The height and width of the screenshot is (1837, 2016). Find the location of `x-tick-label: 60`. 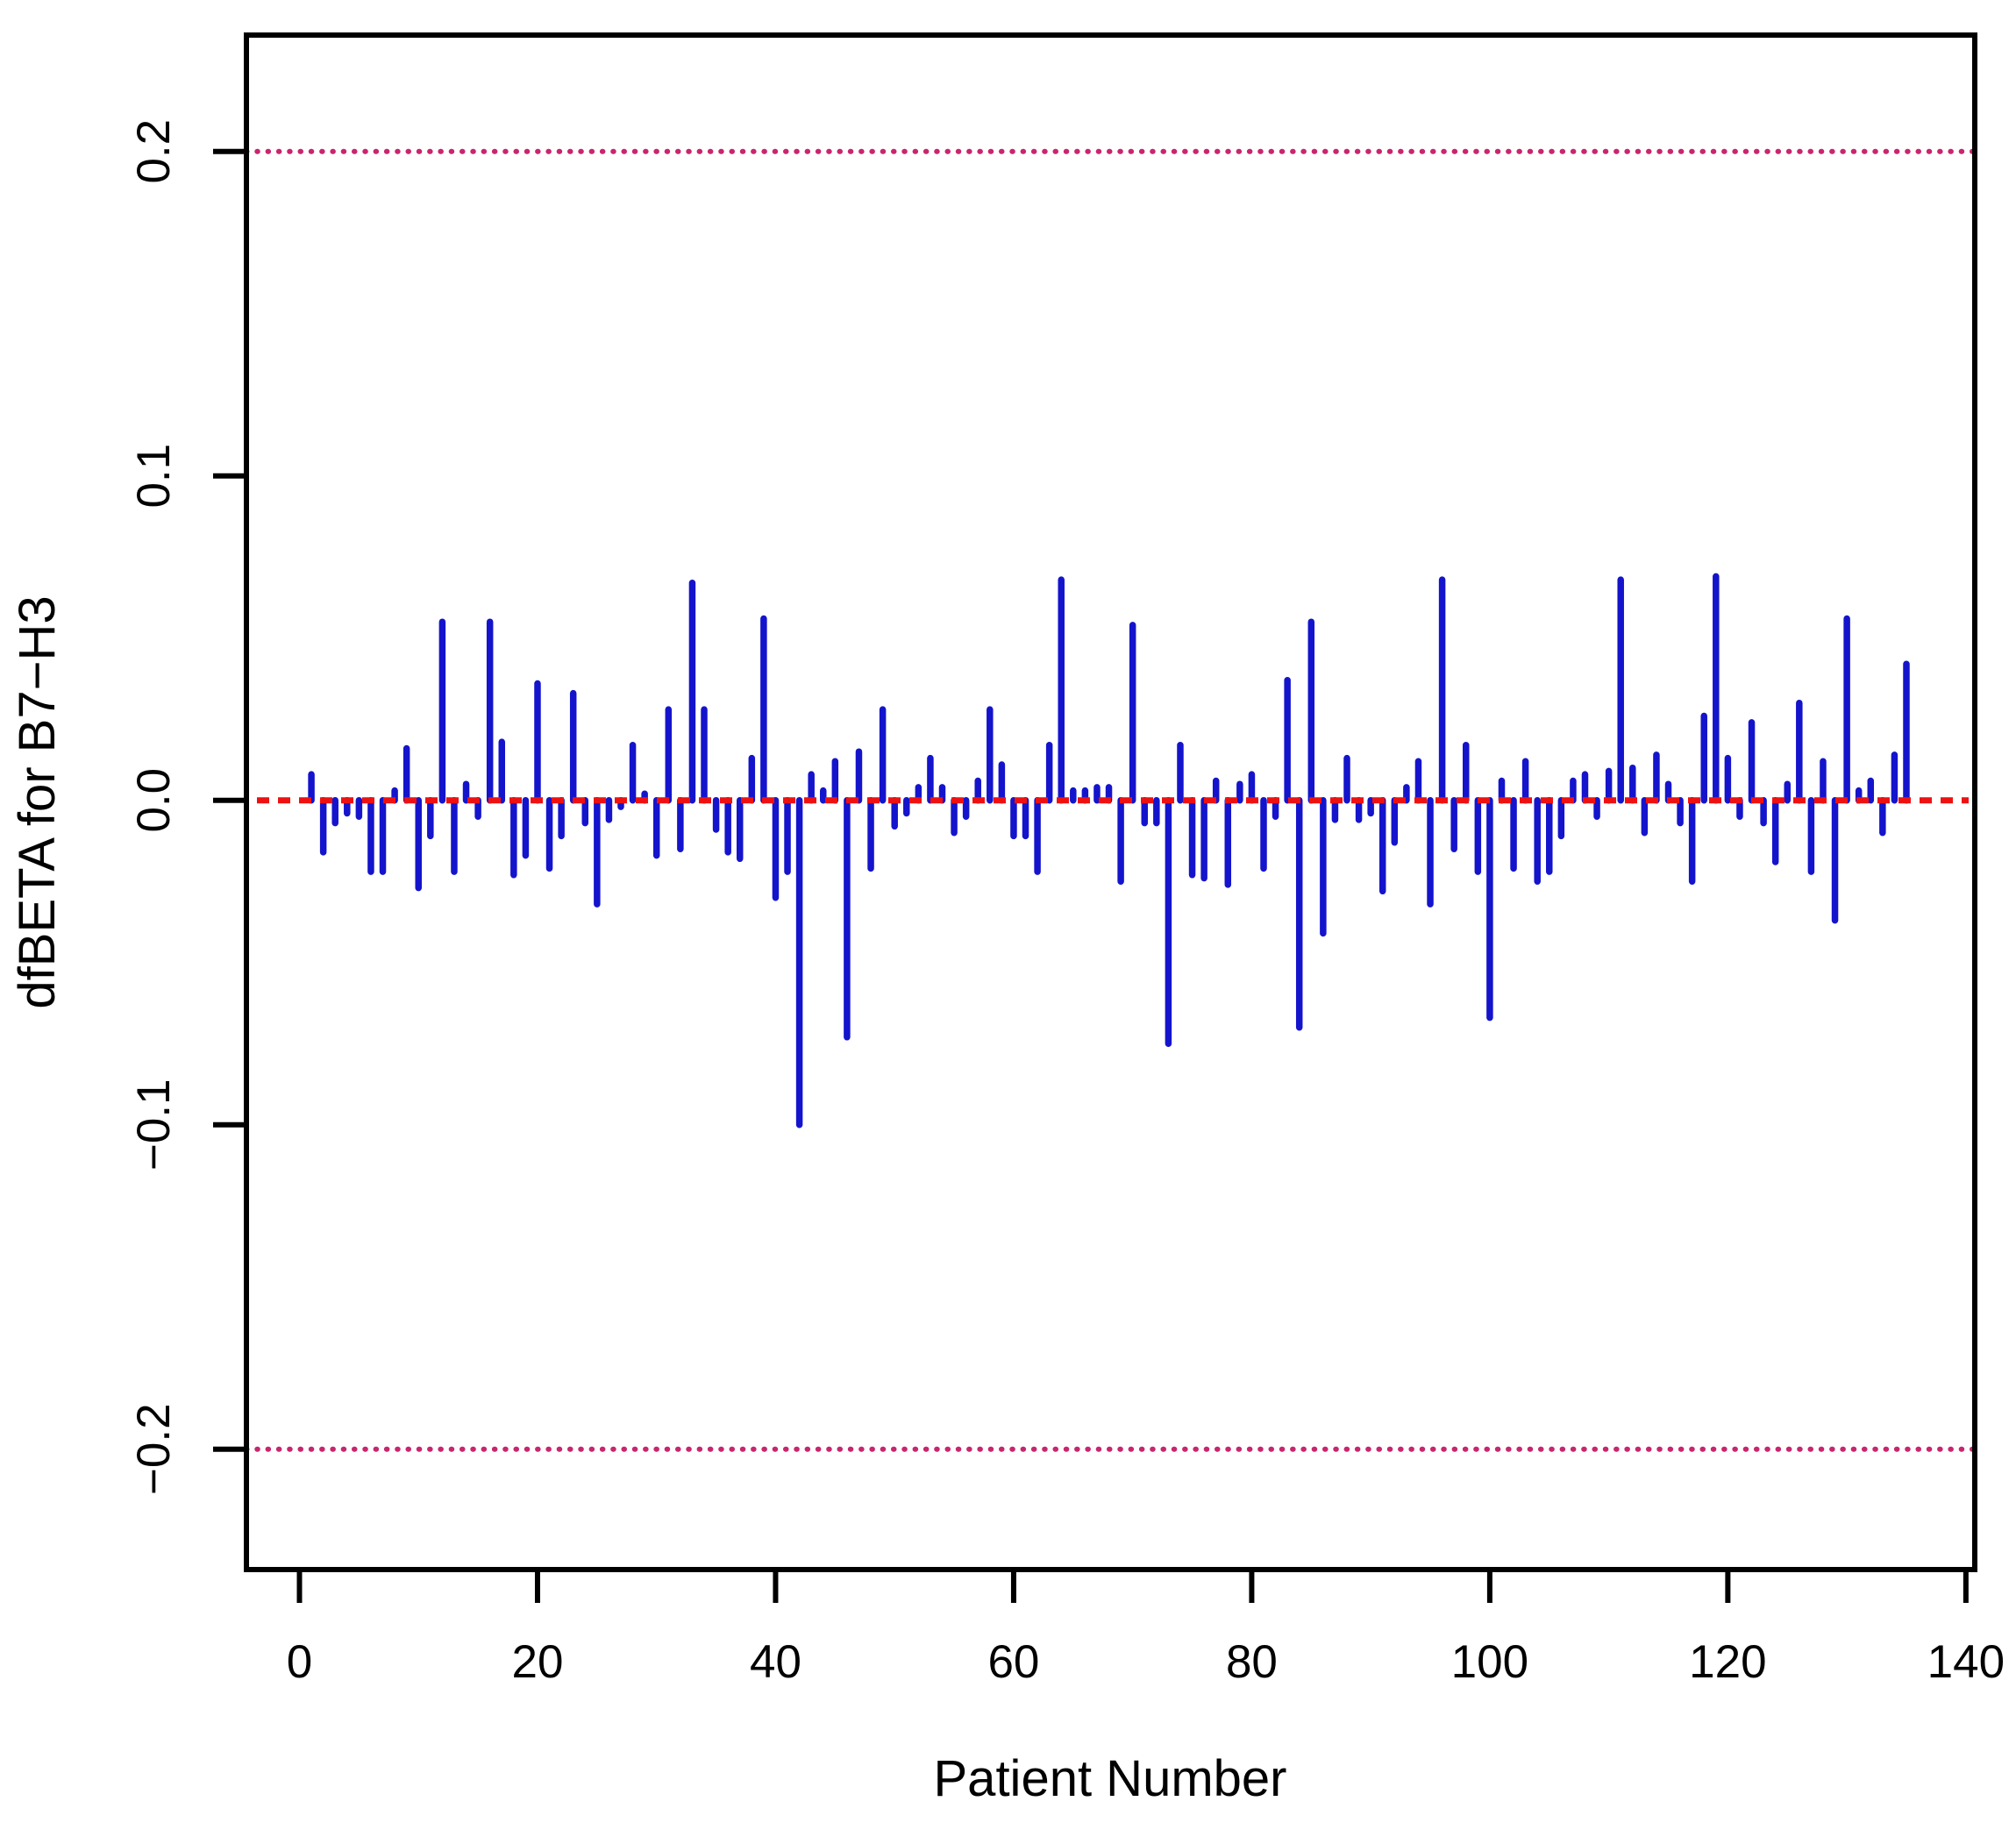

x-tick-label: 60 is located at coordinates (1013, 1662).